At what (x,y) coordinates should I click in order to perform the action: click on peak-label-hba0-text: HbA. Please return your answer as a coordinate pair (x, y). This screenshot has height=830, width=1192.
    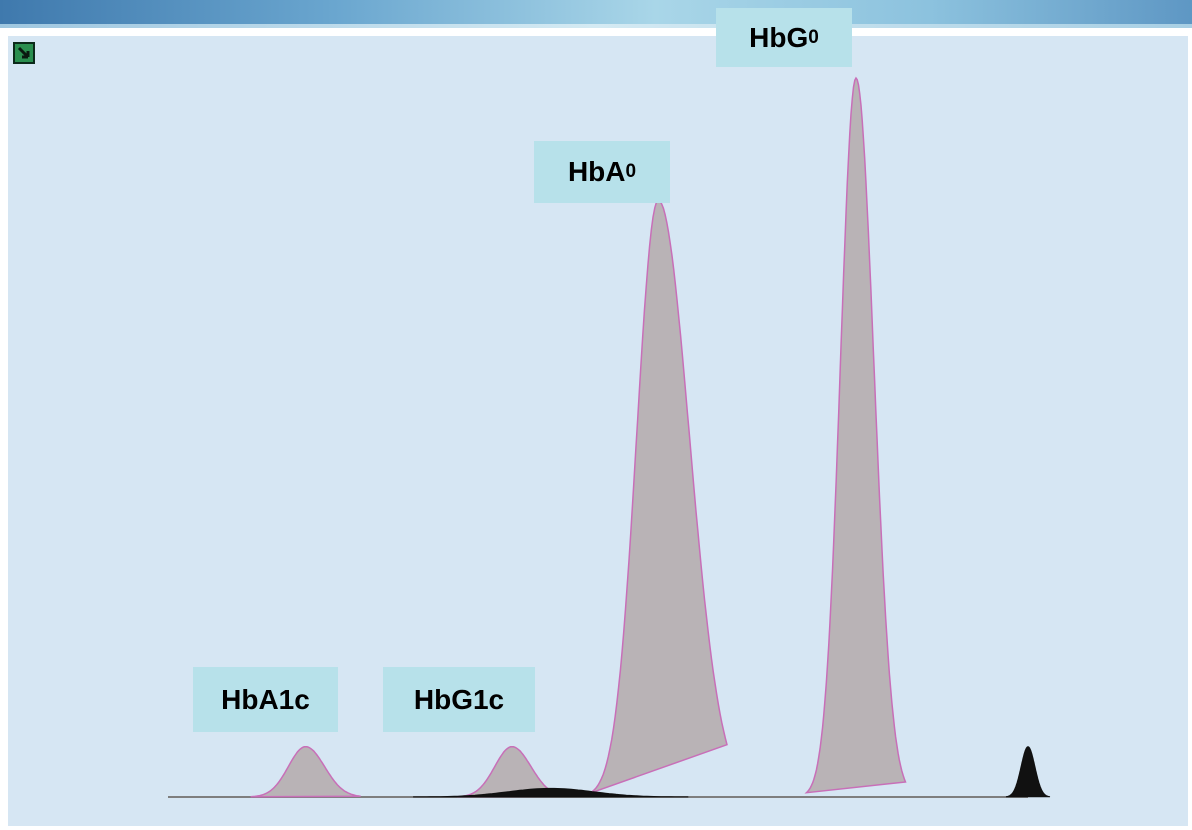
    Looking at the image, I should click on (596, 171).